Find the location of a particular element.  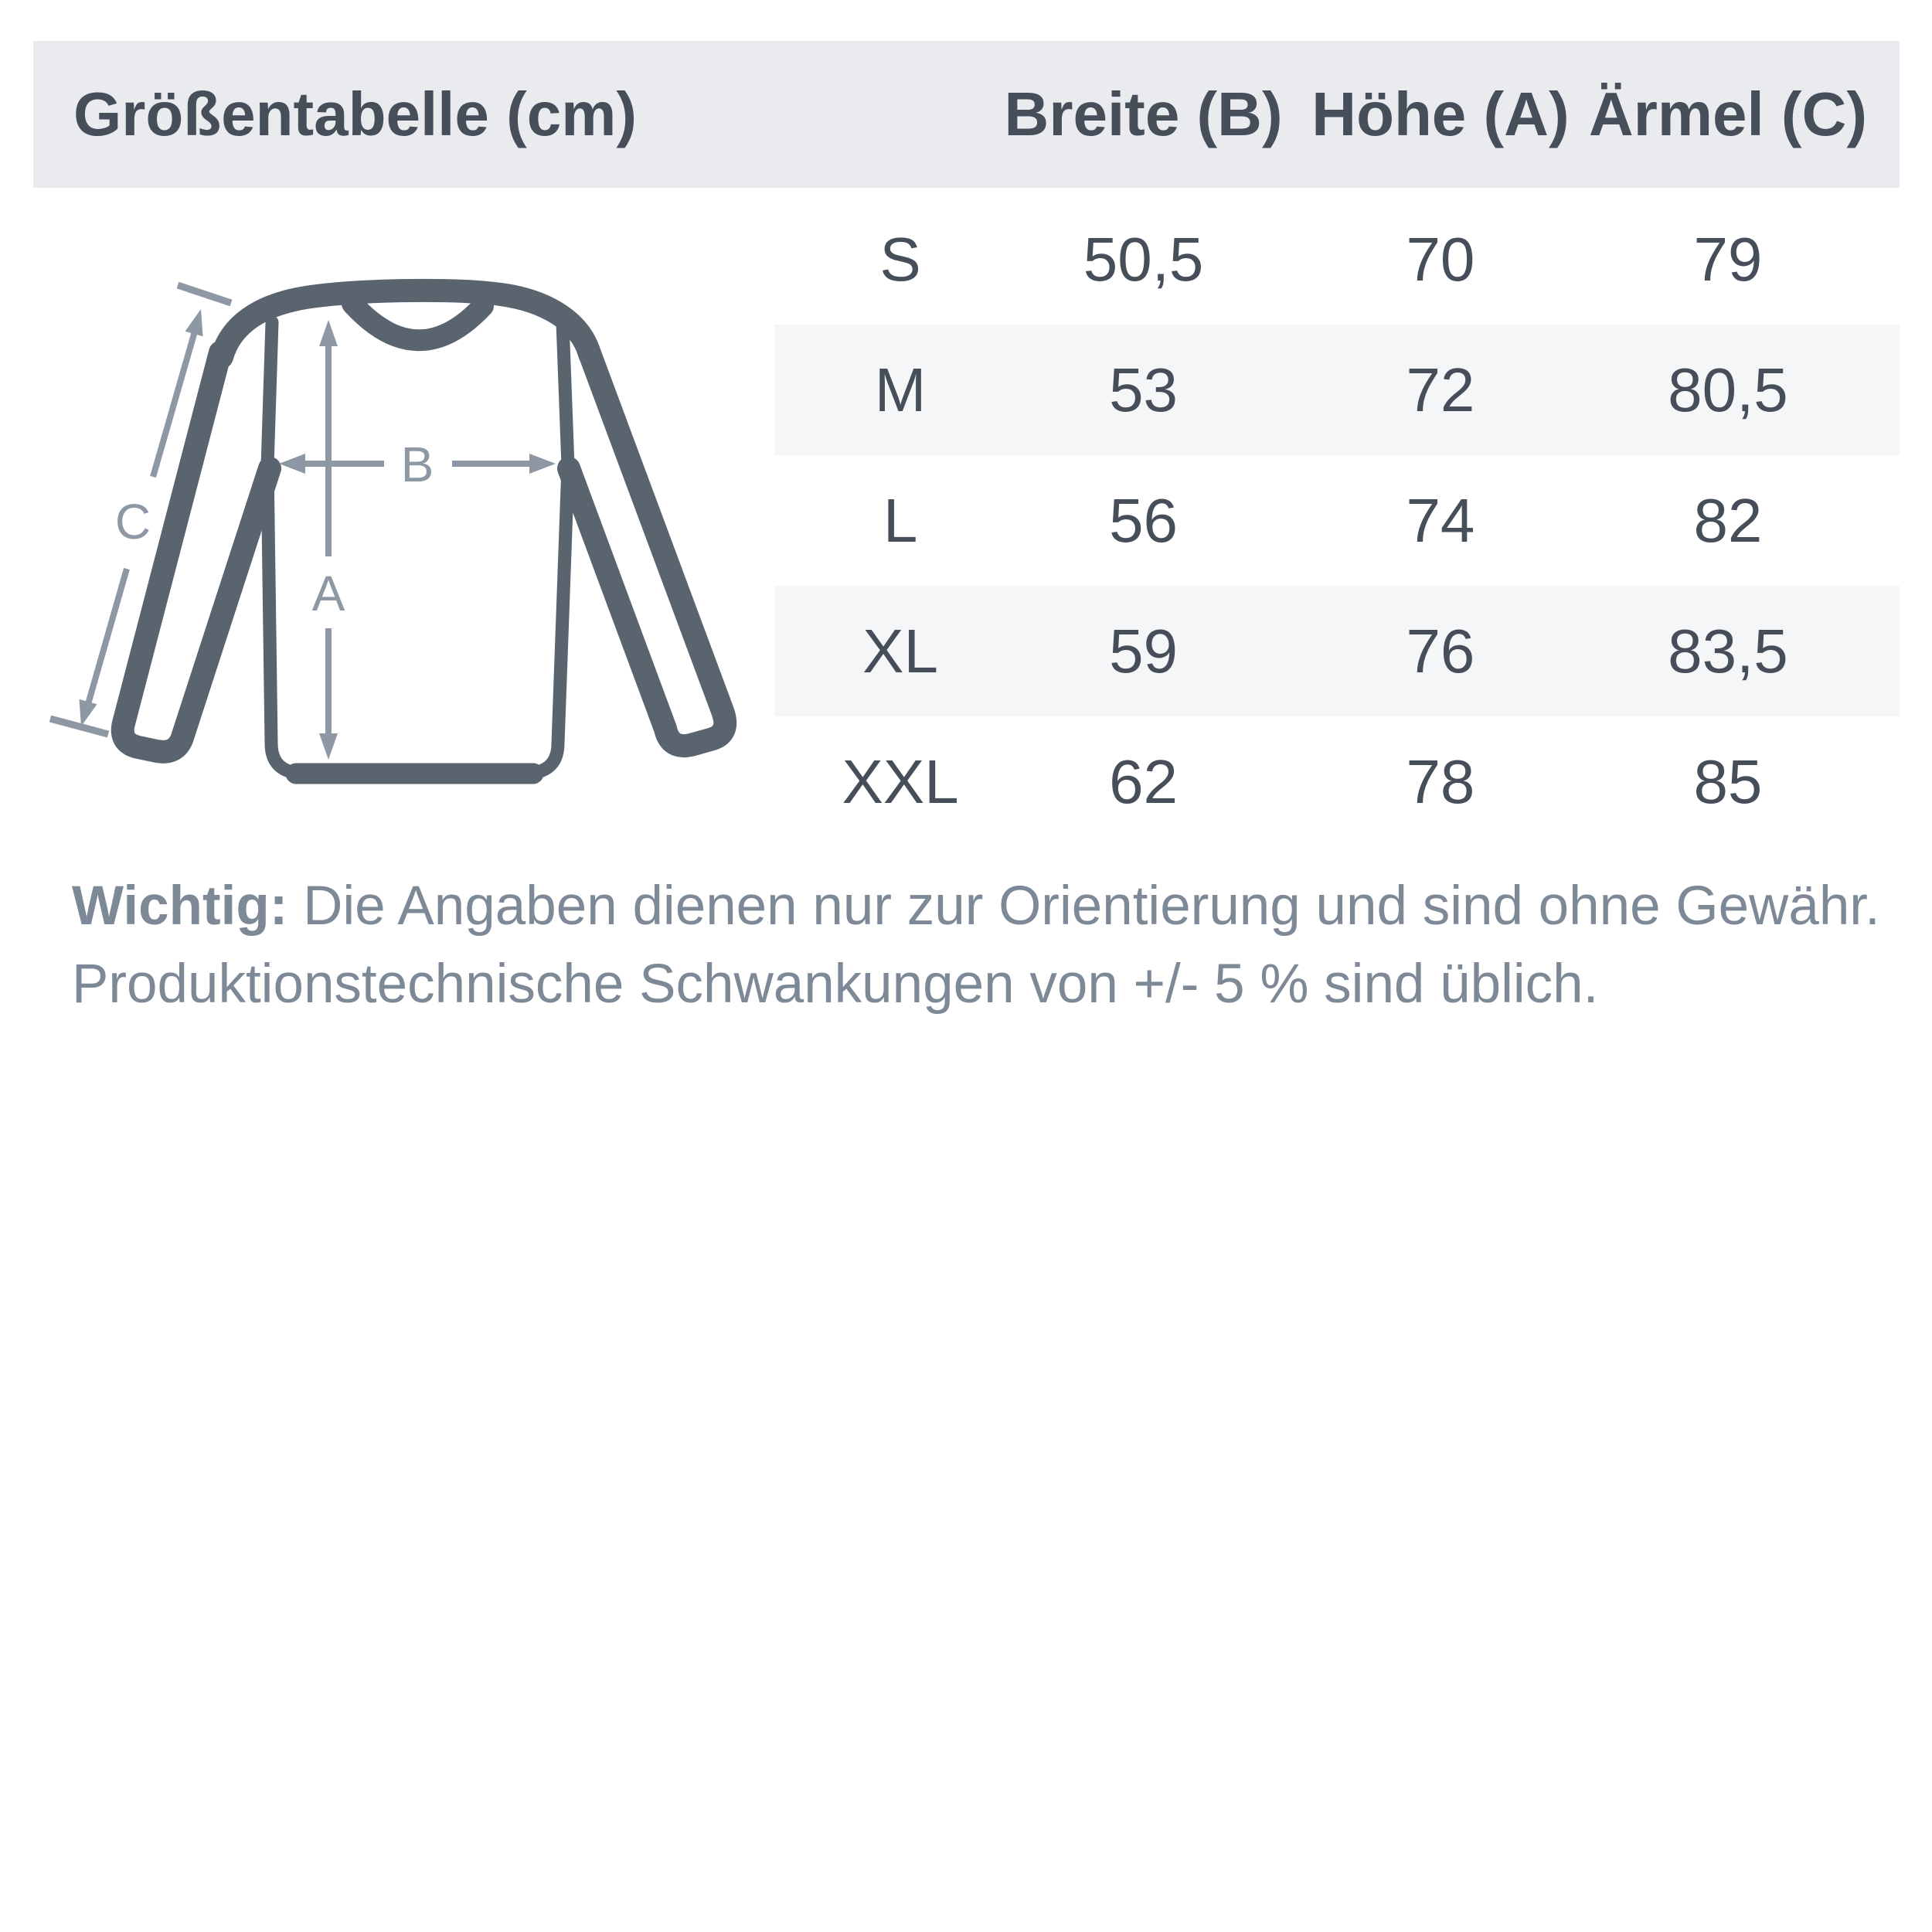

breite-cell: 59 is located at coordinates (1144, 650).